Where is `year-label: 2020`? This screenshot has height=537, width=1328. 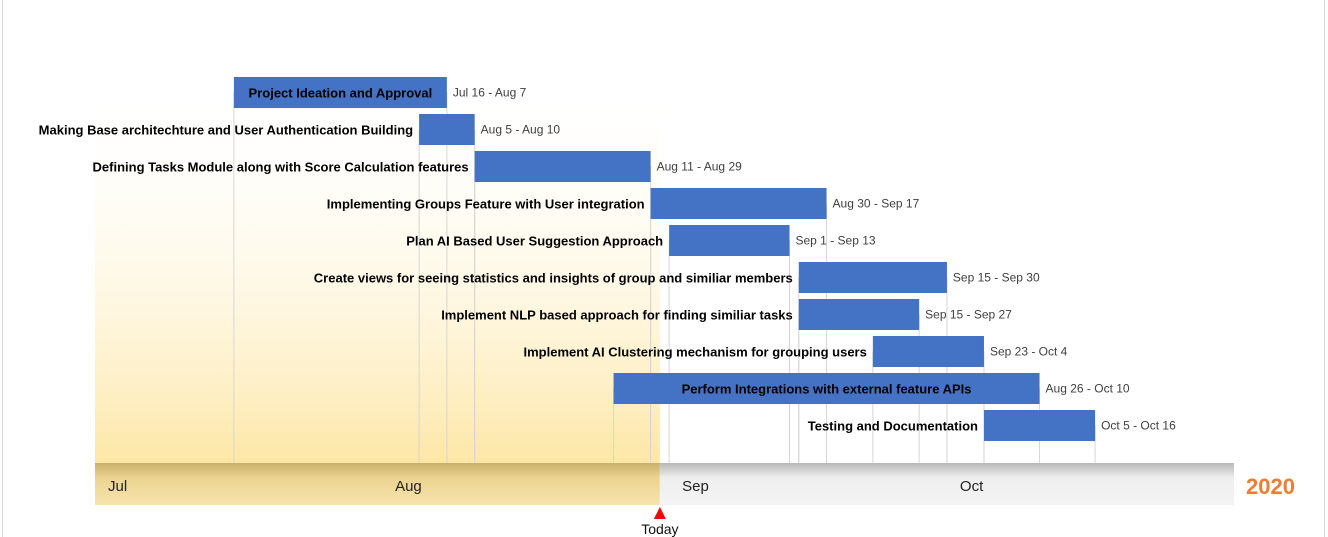
year-label: 2020 is located at coordinates (1270, 486).